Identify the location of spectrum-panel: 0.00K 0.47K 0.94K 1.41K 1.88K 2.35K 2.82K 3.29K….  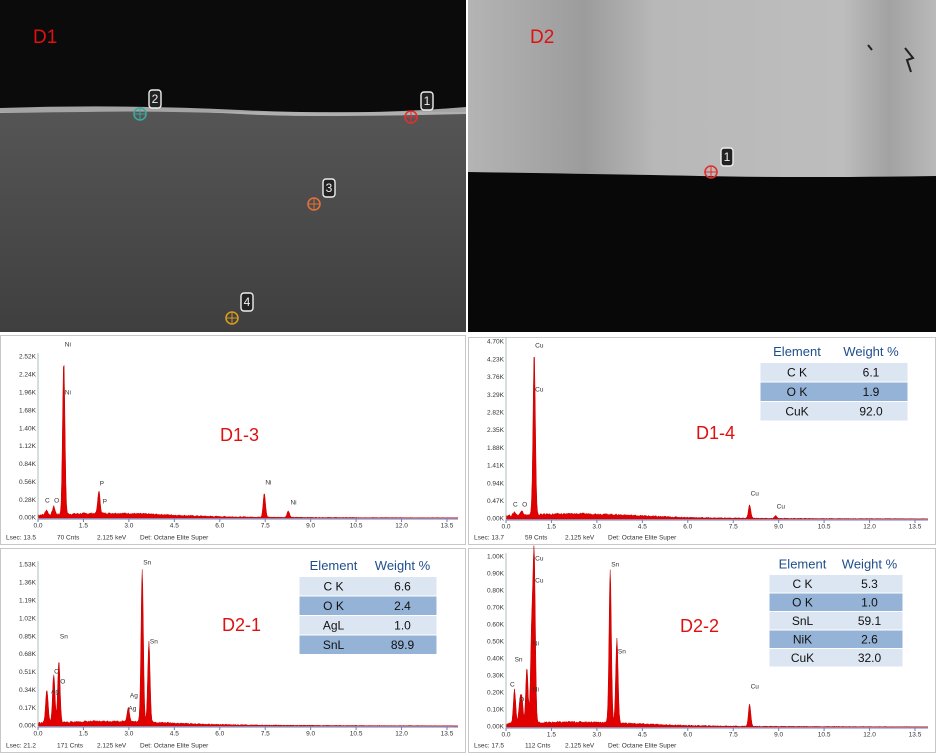
(702, 441).